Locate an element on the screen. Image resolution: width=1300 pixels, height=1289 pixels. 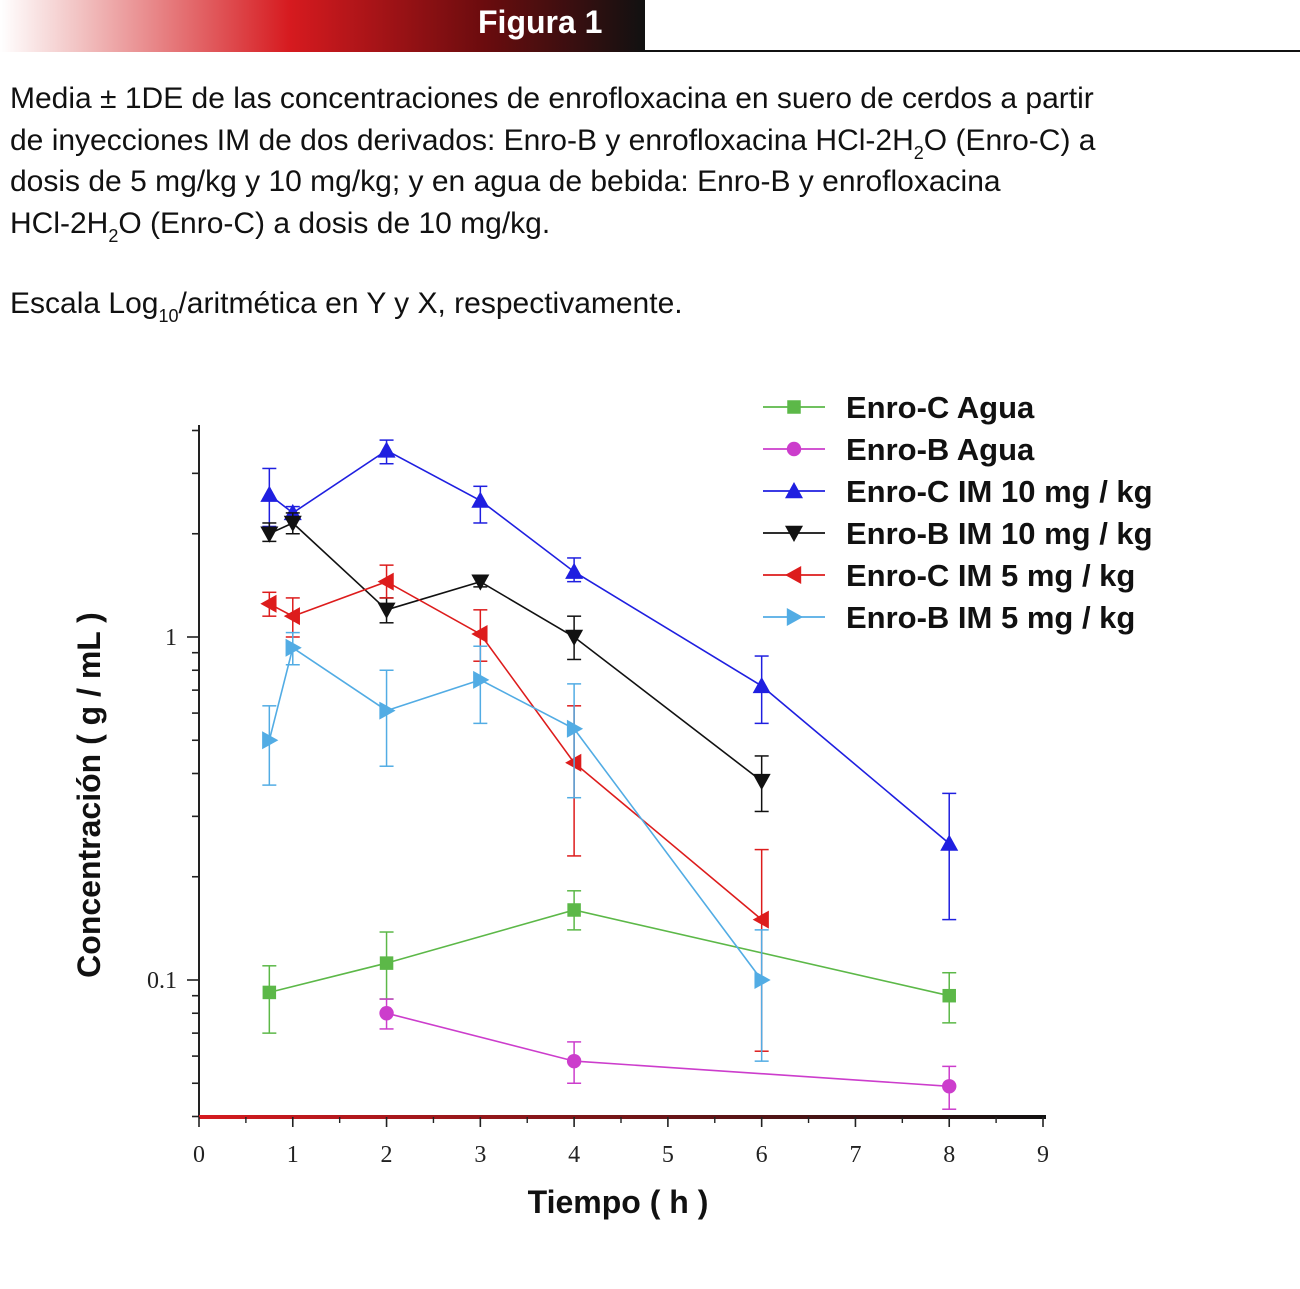
x-axis-label: Tiempo ( h ) is located at coordinates (618, 1202).